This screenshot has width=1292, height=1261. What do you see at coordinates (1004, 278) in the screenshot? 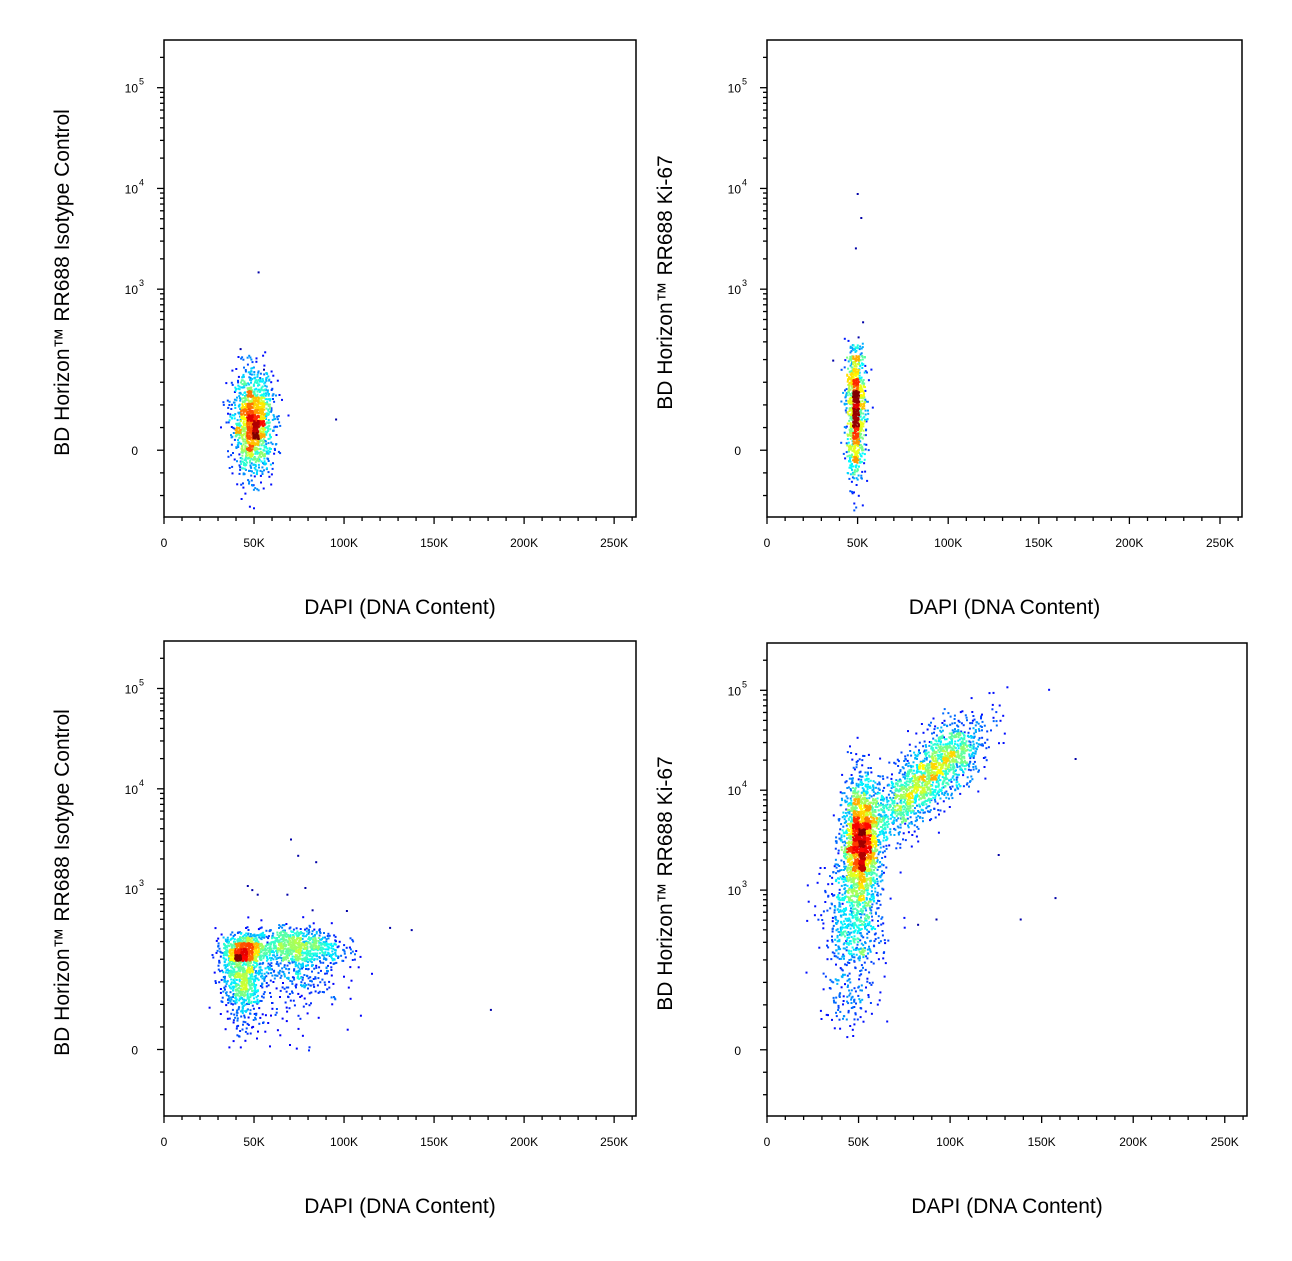
I see `plot-frame` at bounding box center [1004, 278].